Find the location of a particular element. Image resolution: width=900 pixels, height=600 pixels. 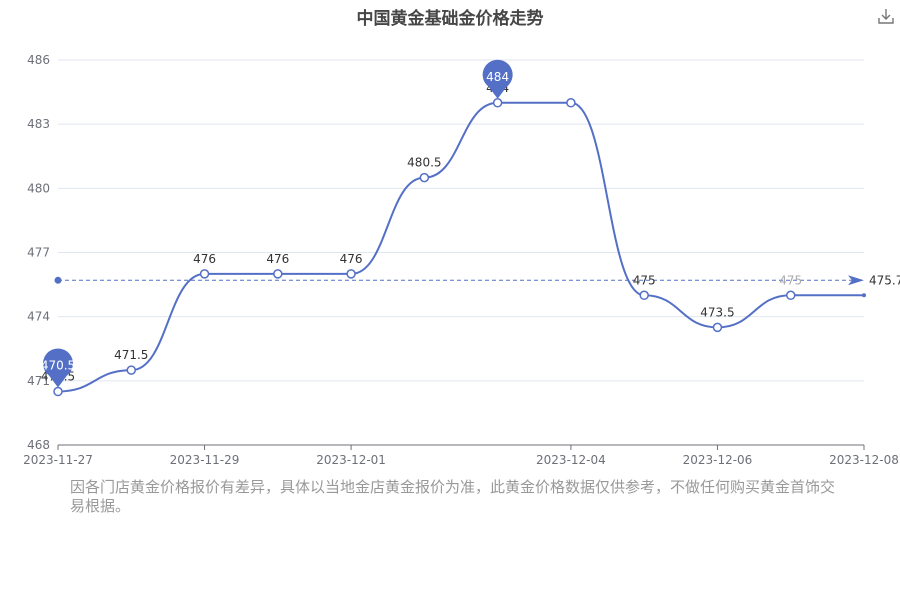

max-mark-label: 484 is located at coordinates (497, 77).